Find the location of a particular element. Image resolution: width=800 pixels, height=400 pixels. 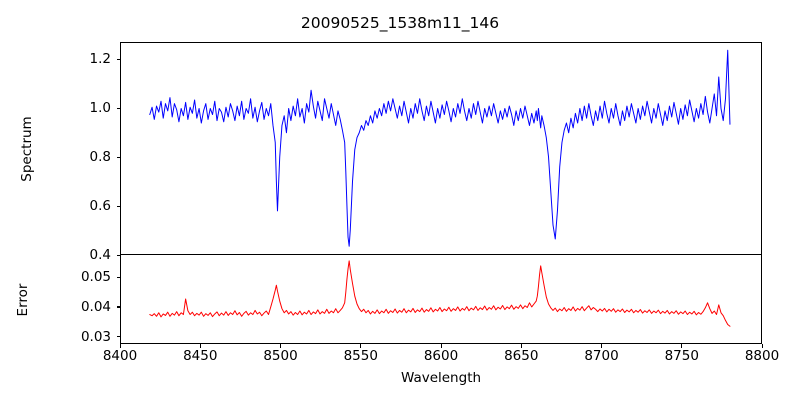

y-tick-label: 0.04 is located at coordinates (95, 306).